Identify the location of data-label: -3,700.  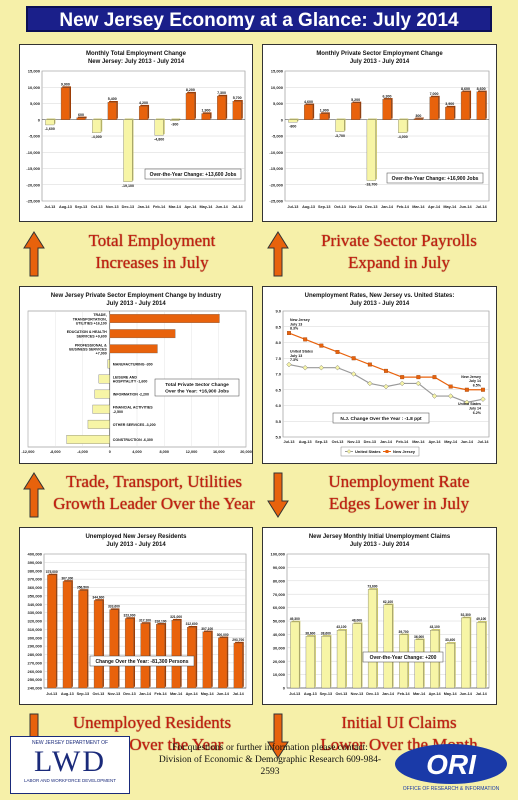
(340, 136).